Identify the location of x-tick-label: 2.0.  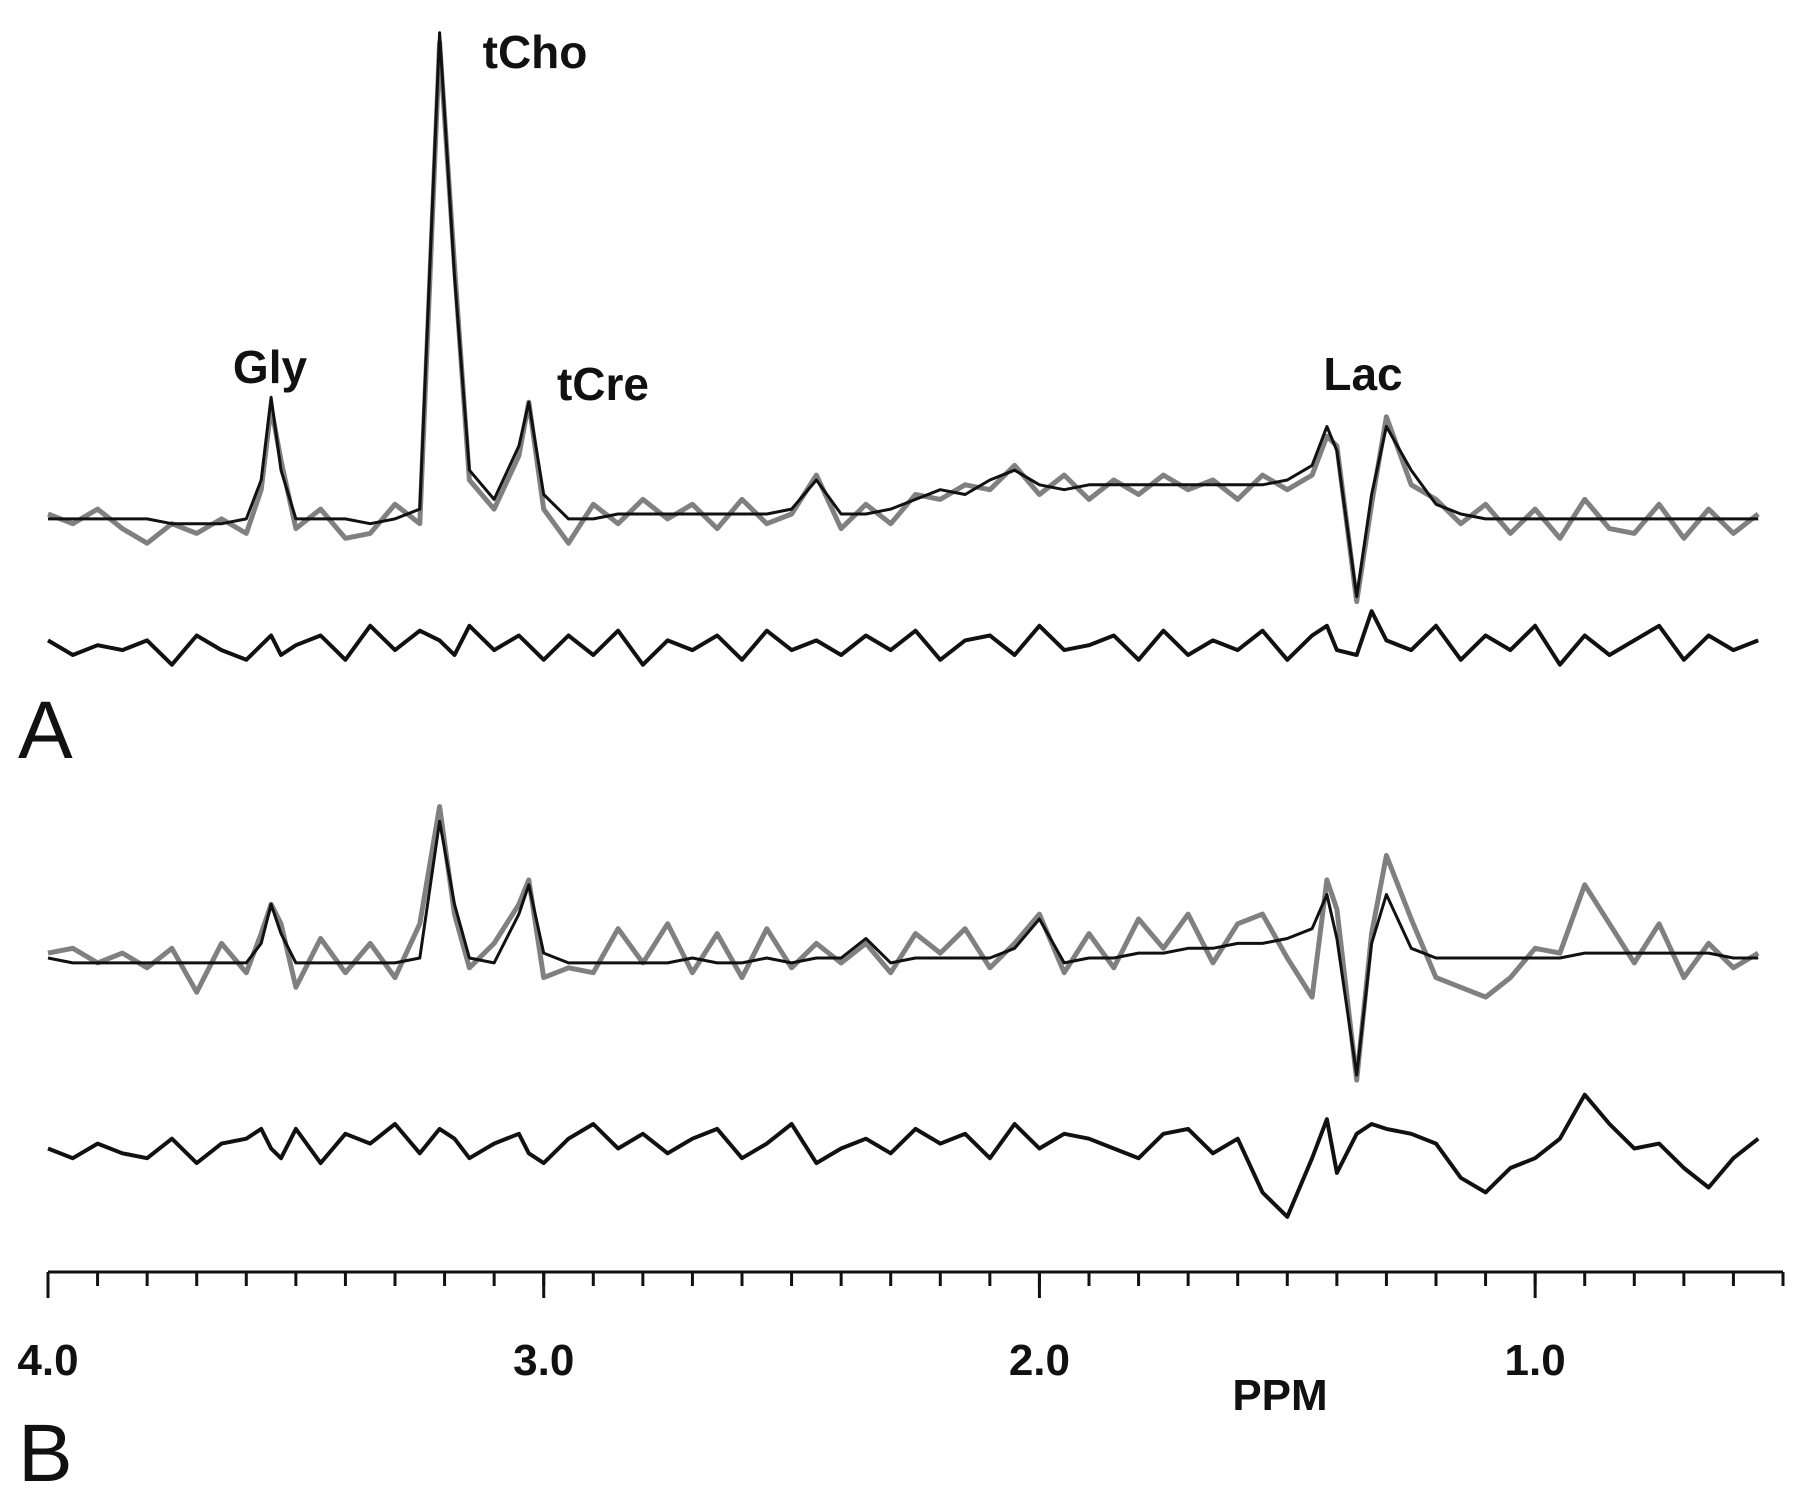
(1039, 1360).